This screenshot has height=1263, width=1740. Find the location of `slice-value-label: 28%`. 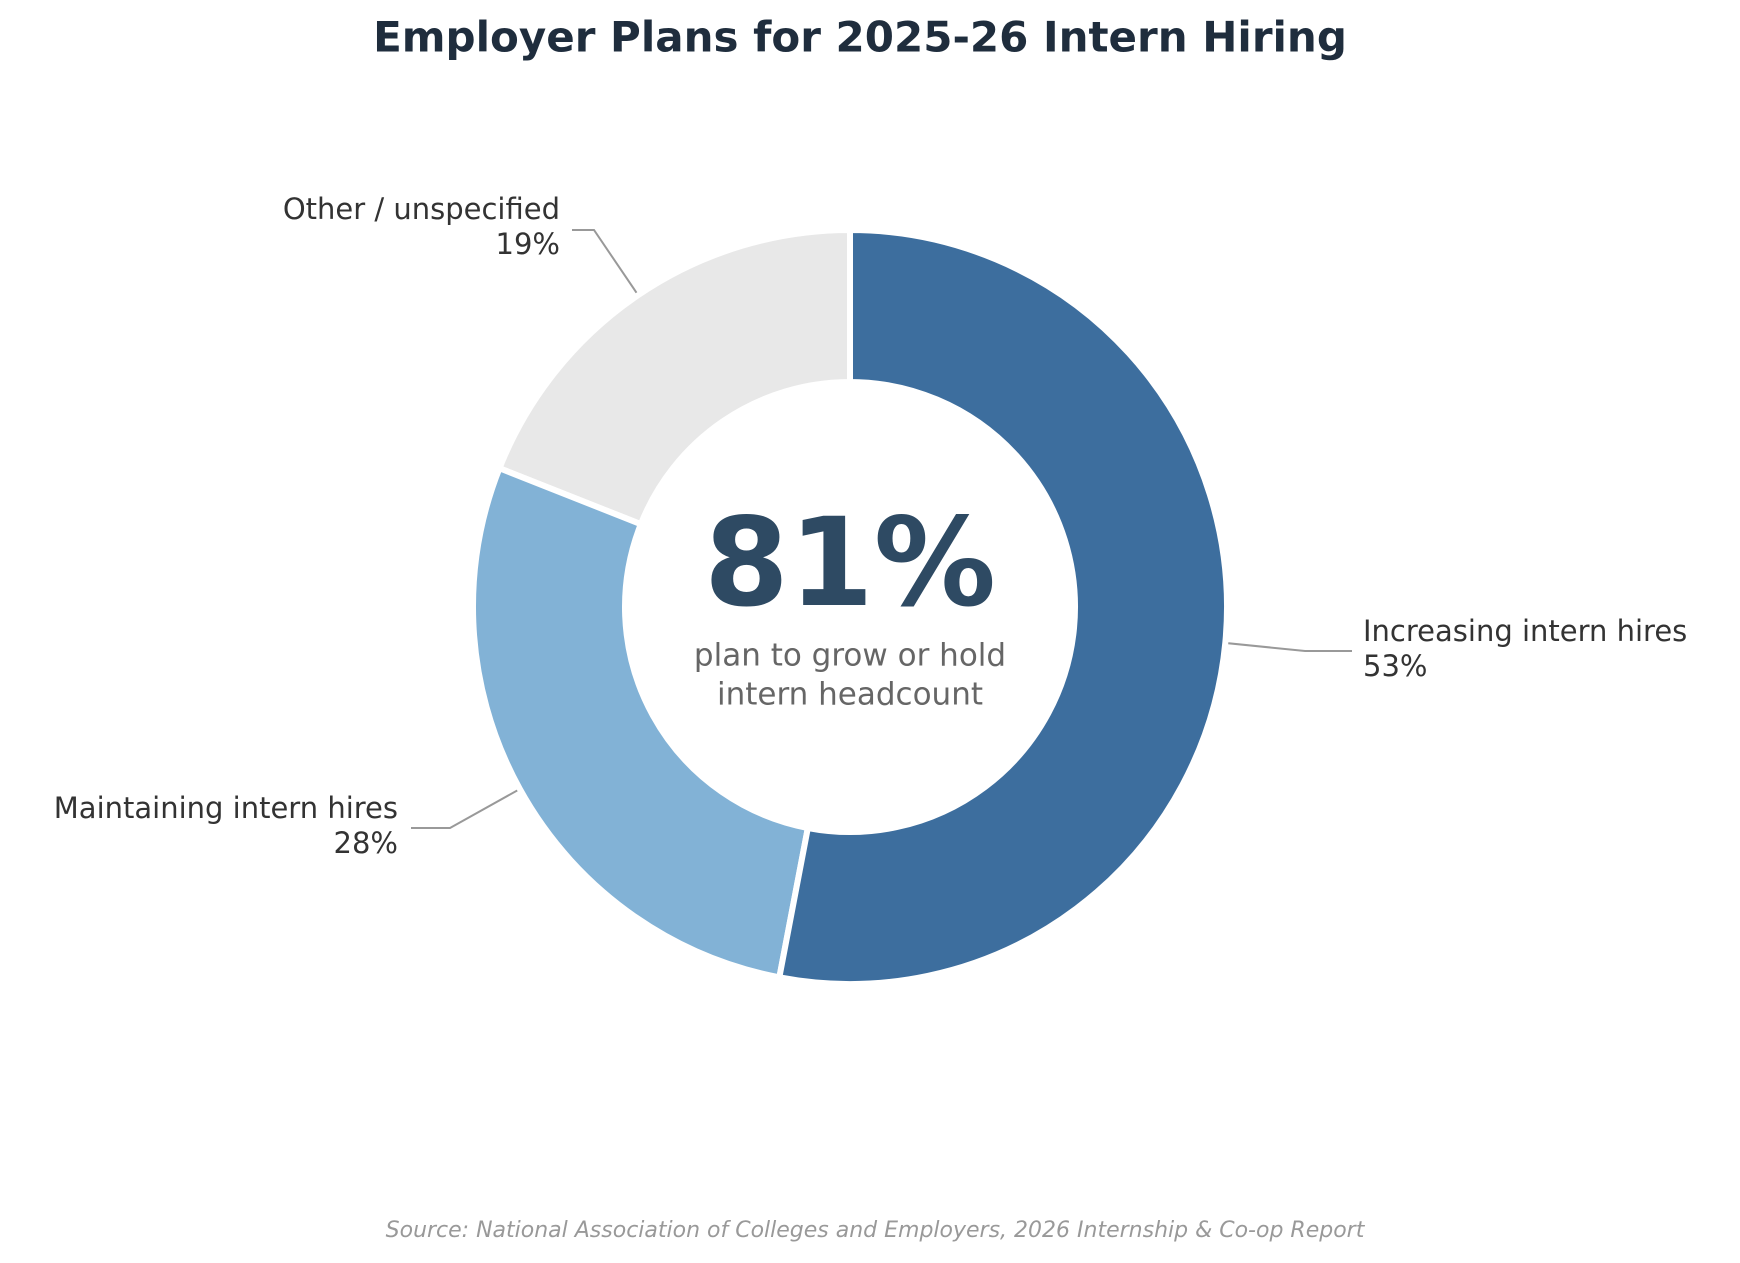

slice-value-label: 28% is located at coordinates (366, 843).